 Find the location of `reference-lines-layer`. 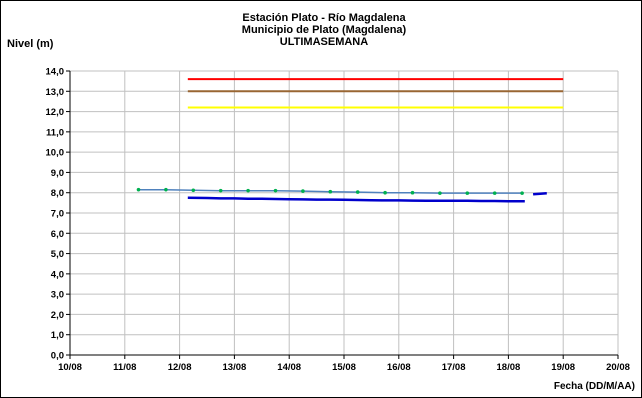

reference-lines-layer is located at coordinates (375, 93).